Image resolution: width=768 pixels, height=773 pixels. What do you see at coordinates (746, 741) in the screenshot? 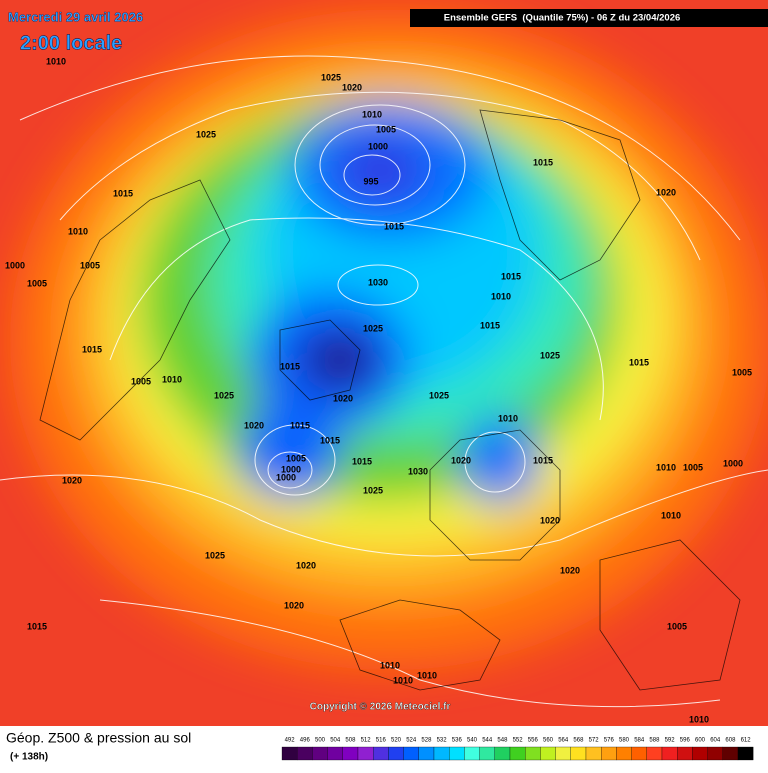
I see `scale-label: 612` at bounding box center [746, 741].